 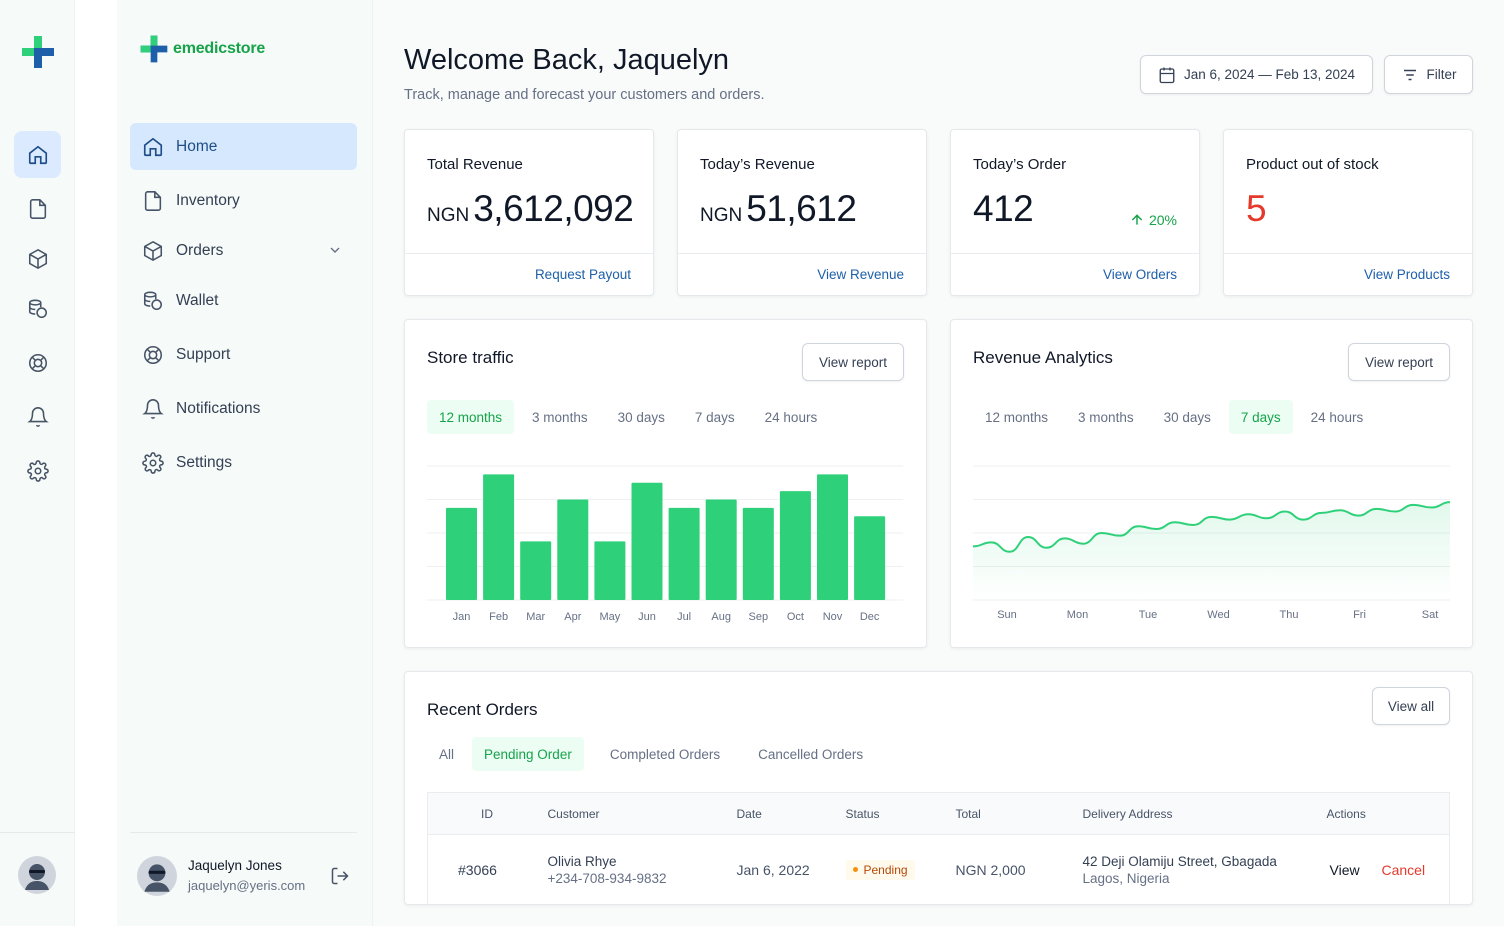 What do you see at coordinates (1003, 208) in the screenshot?
I see `stat-number: 412` at bounding box center [1003, 208].